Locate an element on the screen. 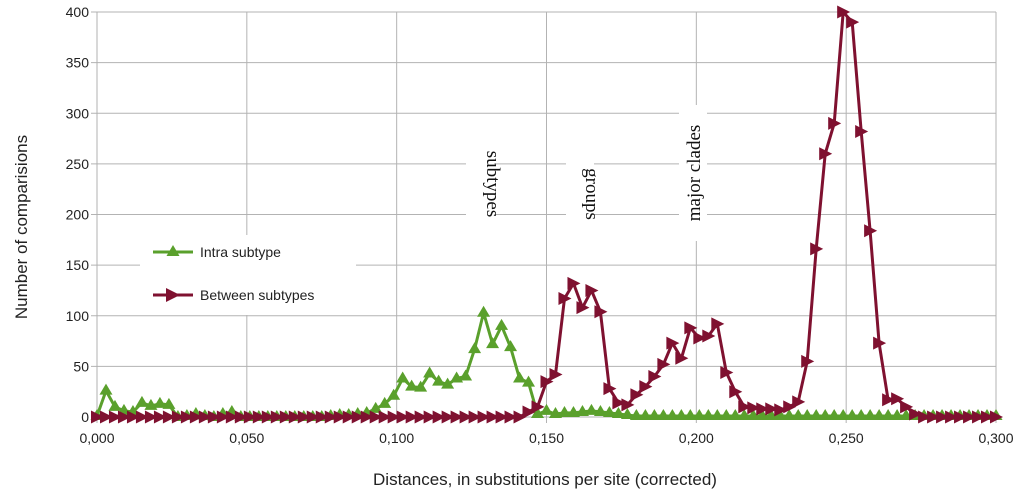 The width and height of the screenshot is (1024, 497). y-tick-label: 200 is located at coordinates (78, 215).